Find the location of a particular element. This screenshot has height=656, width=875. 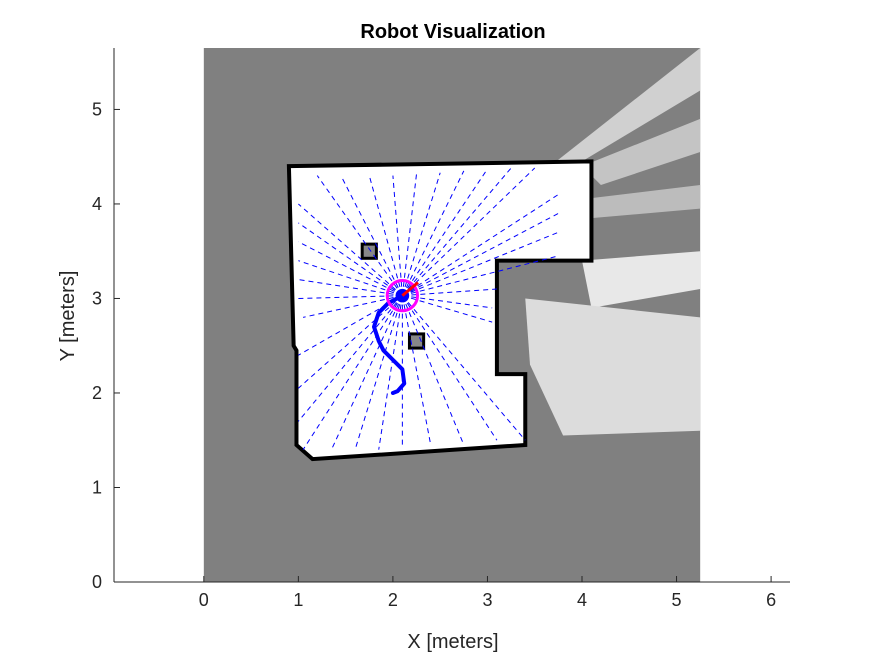

y-tick-label: 4 is located at coordinates (97, 204).